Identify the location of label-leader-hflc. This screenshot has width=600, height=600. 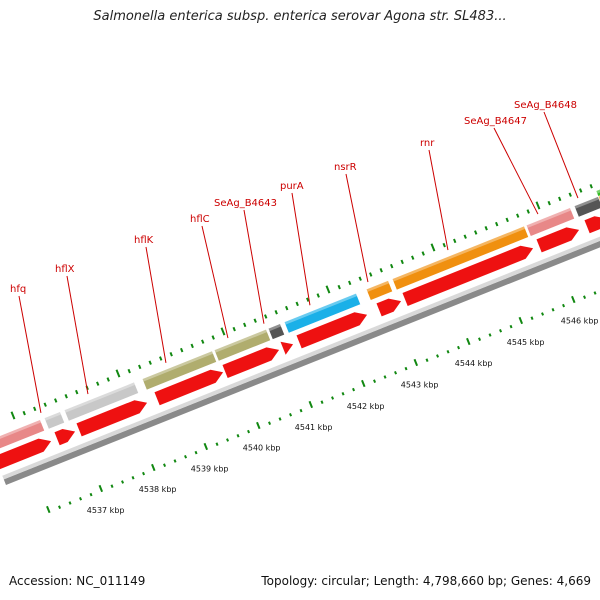
(215, 282).